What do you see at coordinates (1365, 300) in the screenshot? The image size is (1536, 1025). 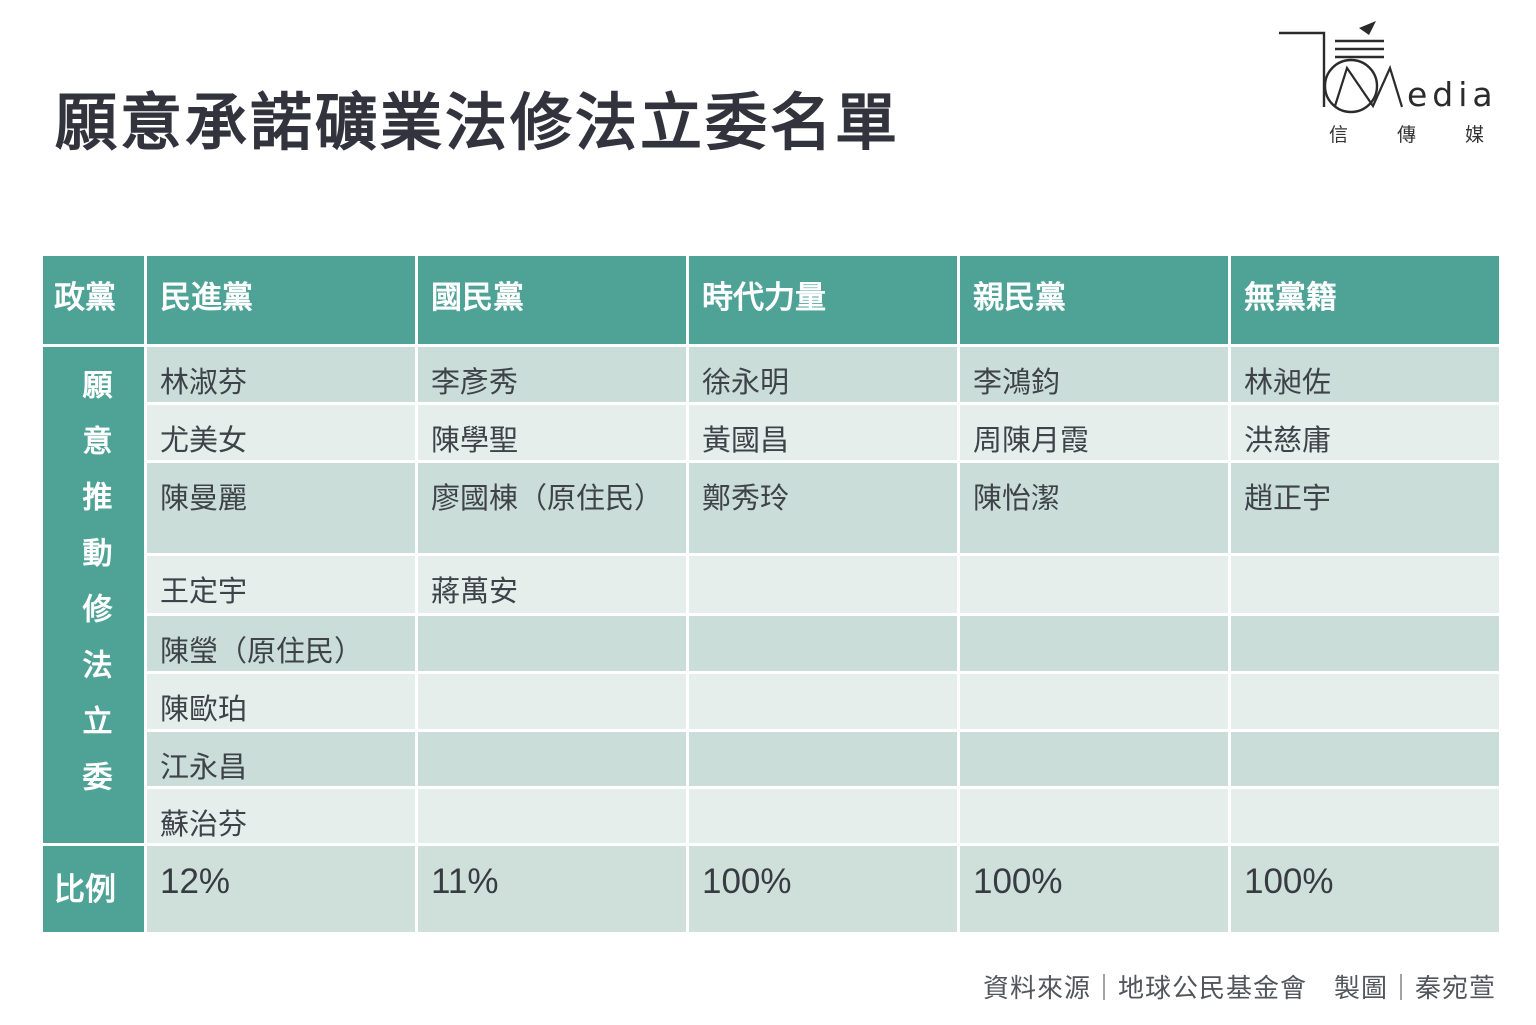 I see `header-cell-independent: 無黨籍` at bounding box center [1365, 300].